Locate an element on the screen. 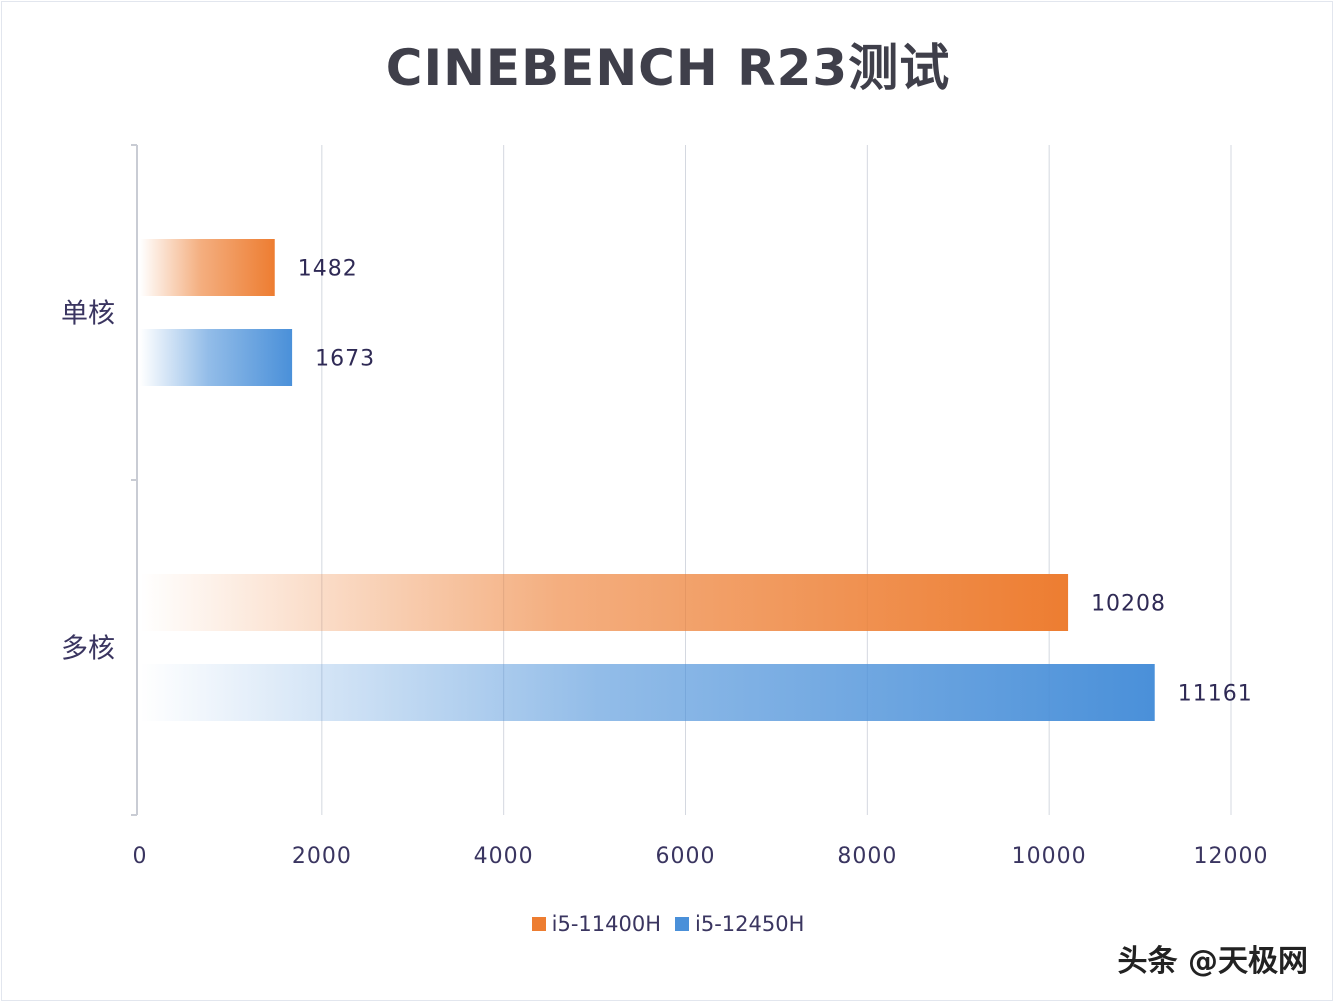  legend-label-1: i5-12450H is located at coordinates (750, 924).